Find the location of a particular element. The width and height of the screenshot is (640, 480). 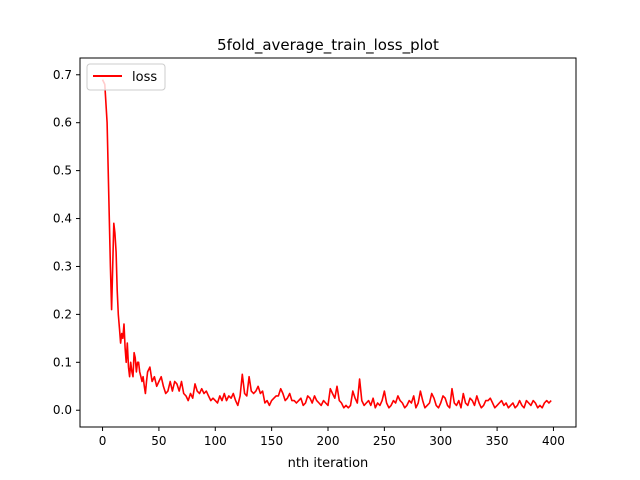

x-tick-label: 350 is located at coordinates (497, 441).